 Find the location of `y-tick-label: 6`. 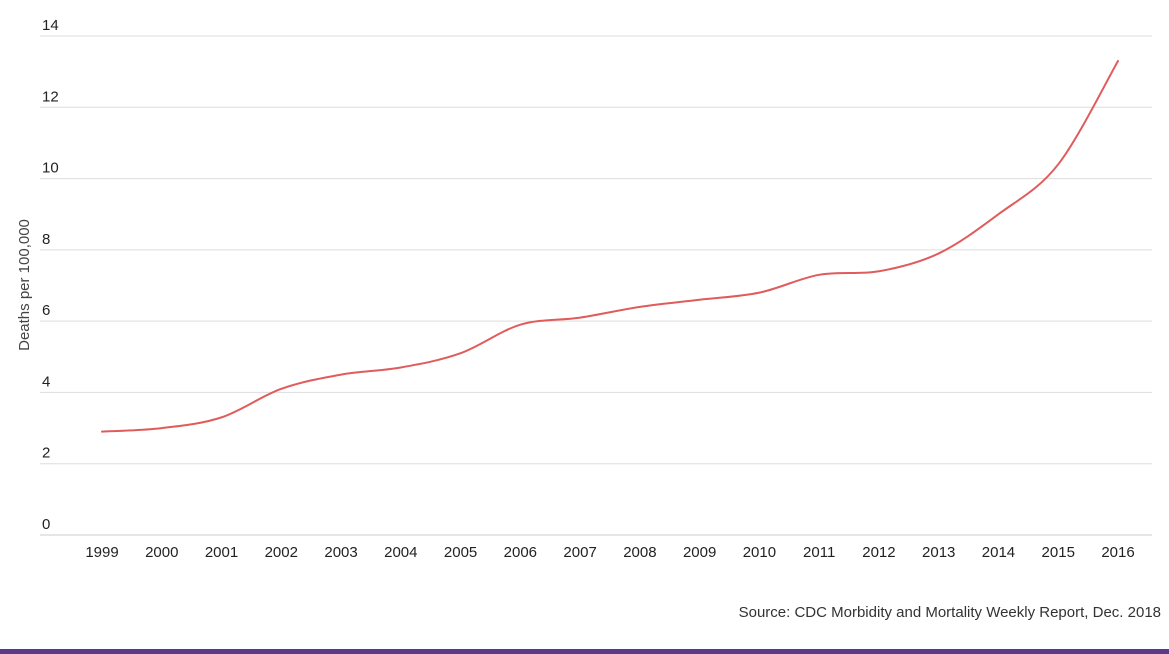

y-tick-label: 6 is located at coordinates (46, 310).